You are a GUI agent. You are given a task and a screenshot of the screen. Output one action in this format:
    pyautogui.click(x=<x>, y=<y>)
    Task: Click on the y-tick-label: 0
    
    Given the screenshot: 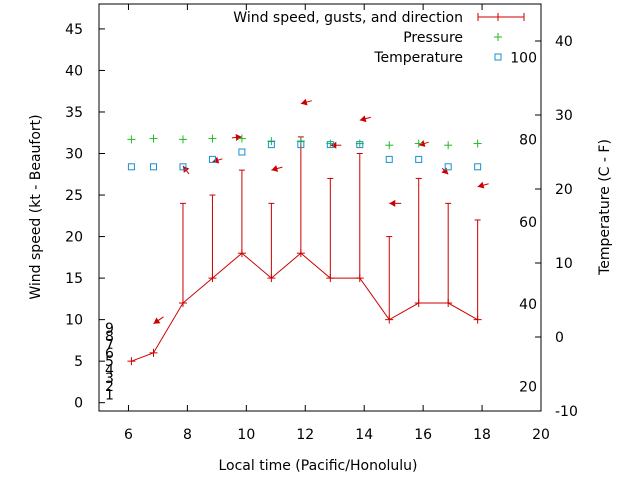 What is the action you would take?
    pyautogui.click(x=78, y=404)
    